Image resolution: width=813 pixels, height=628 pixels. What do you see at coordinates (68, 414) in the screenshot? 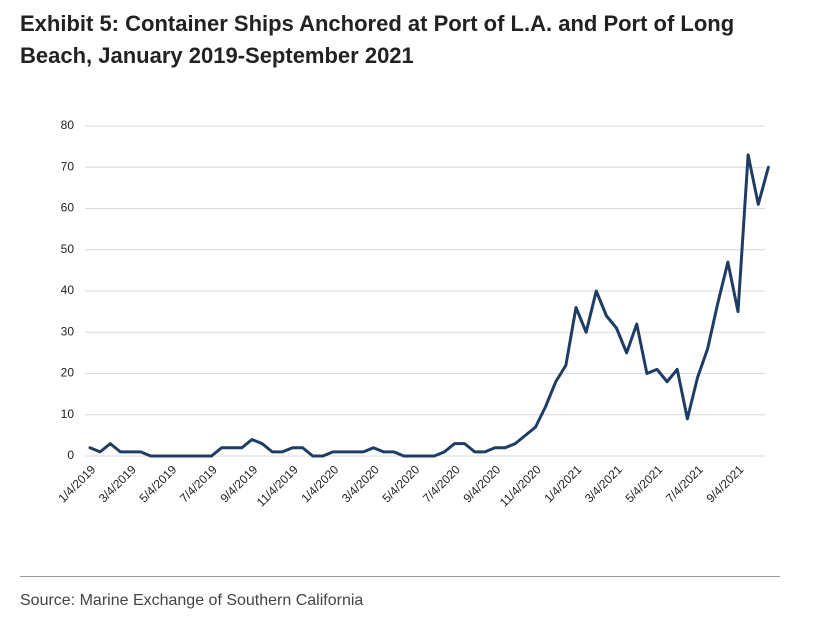
I see `y-tick-label: 10` at bounding box center [68, 414].